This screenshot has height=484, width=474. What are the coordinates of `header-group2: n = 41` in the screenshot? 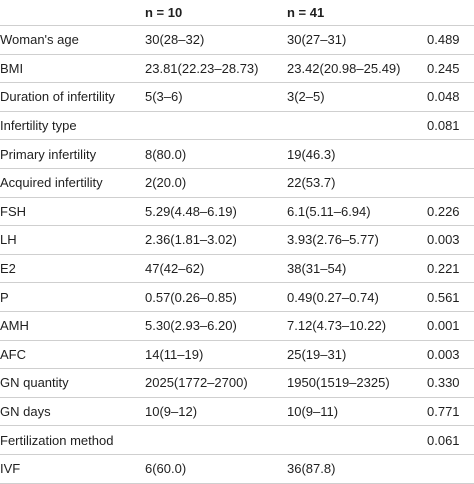 It's located at (306, 12).